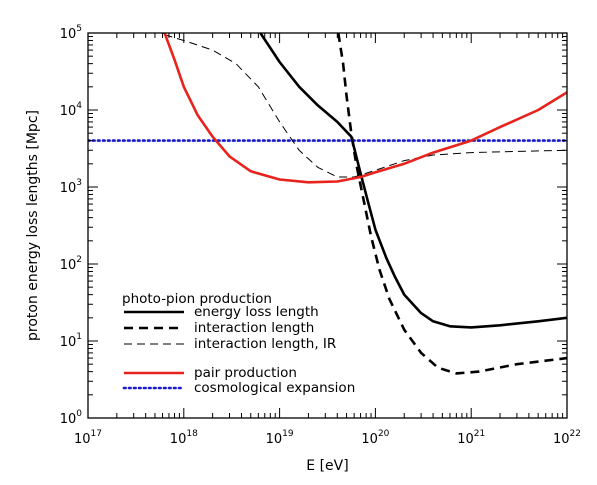 The height and width of the screenshot is (485, 597). I want to click on y-axis-title: proton energy loss lengths [Mpc], so click(33, 225).